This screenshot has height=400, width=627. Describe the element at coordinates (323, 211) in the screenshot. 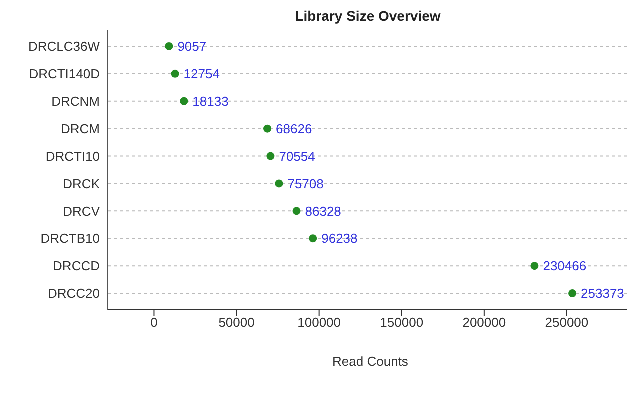

I see `data-label: 86328` at that location.